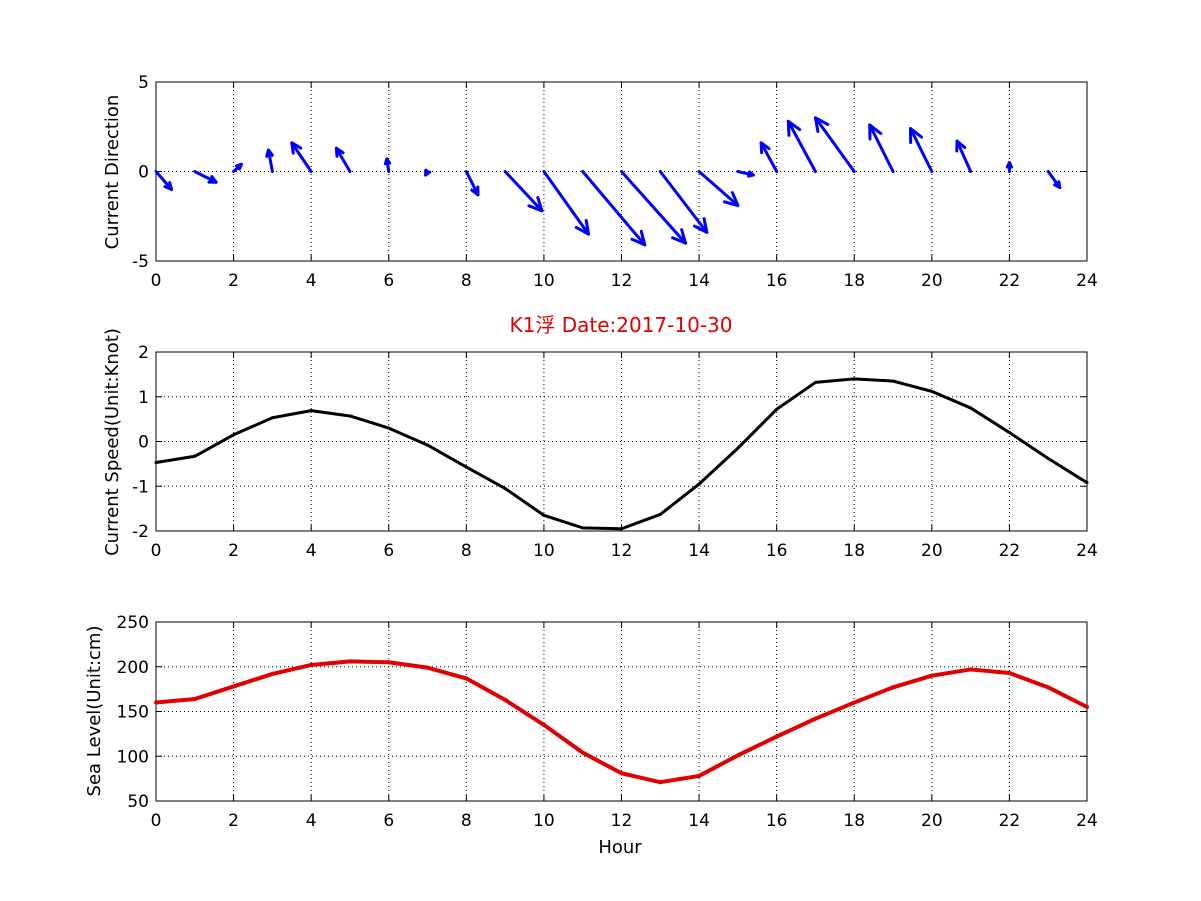 Image resolution: width=1201 pixels, height=901 pixels. What do you see at coordinates (932, 281) in the screenshot?
I see `x-tick-label: 20` at bounding box center [932, 281].